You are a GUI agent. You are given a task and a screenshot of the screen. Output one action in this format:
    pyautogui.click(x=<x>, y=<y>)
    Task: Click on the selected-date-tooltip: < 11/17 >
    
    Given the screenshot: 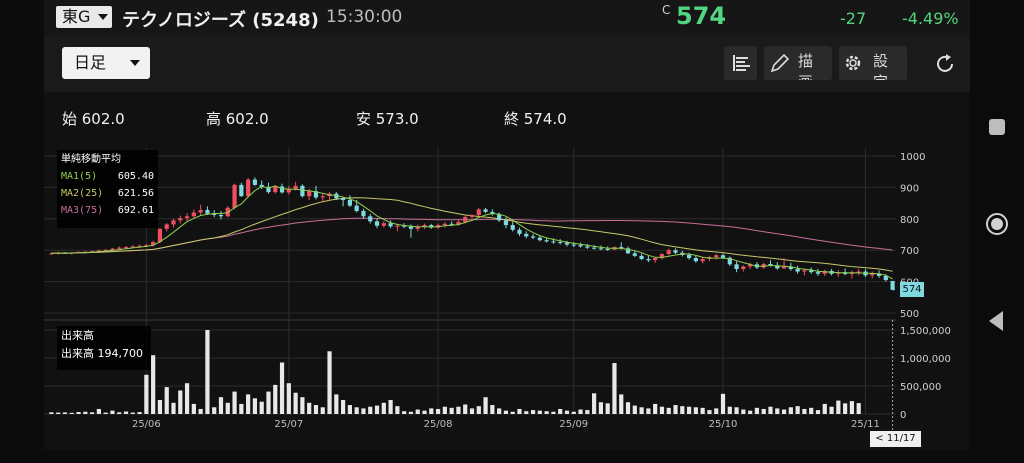 What is the action you would take?
    pyautogui.click(x=895, y=445)
    